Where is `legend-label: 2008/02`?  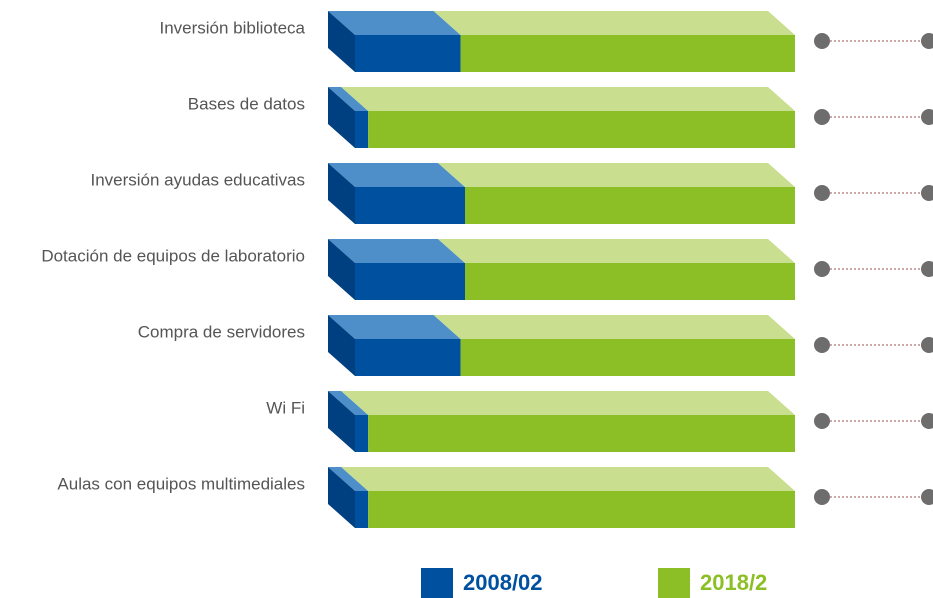 legend-label: 2008/02 is located at coordinates (503, 582).